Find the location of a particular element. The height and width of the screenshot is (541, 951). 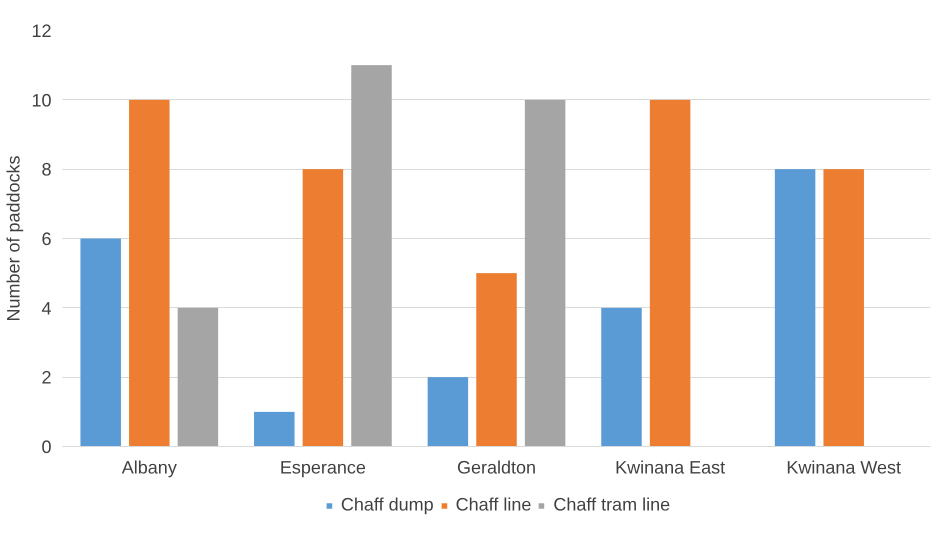

x-tick-label: Kwinana East is located at coordinates (670, 468).